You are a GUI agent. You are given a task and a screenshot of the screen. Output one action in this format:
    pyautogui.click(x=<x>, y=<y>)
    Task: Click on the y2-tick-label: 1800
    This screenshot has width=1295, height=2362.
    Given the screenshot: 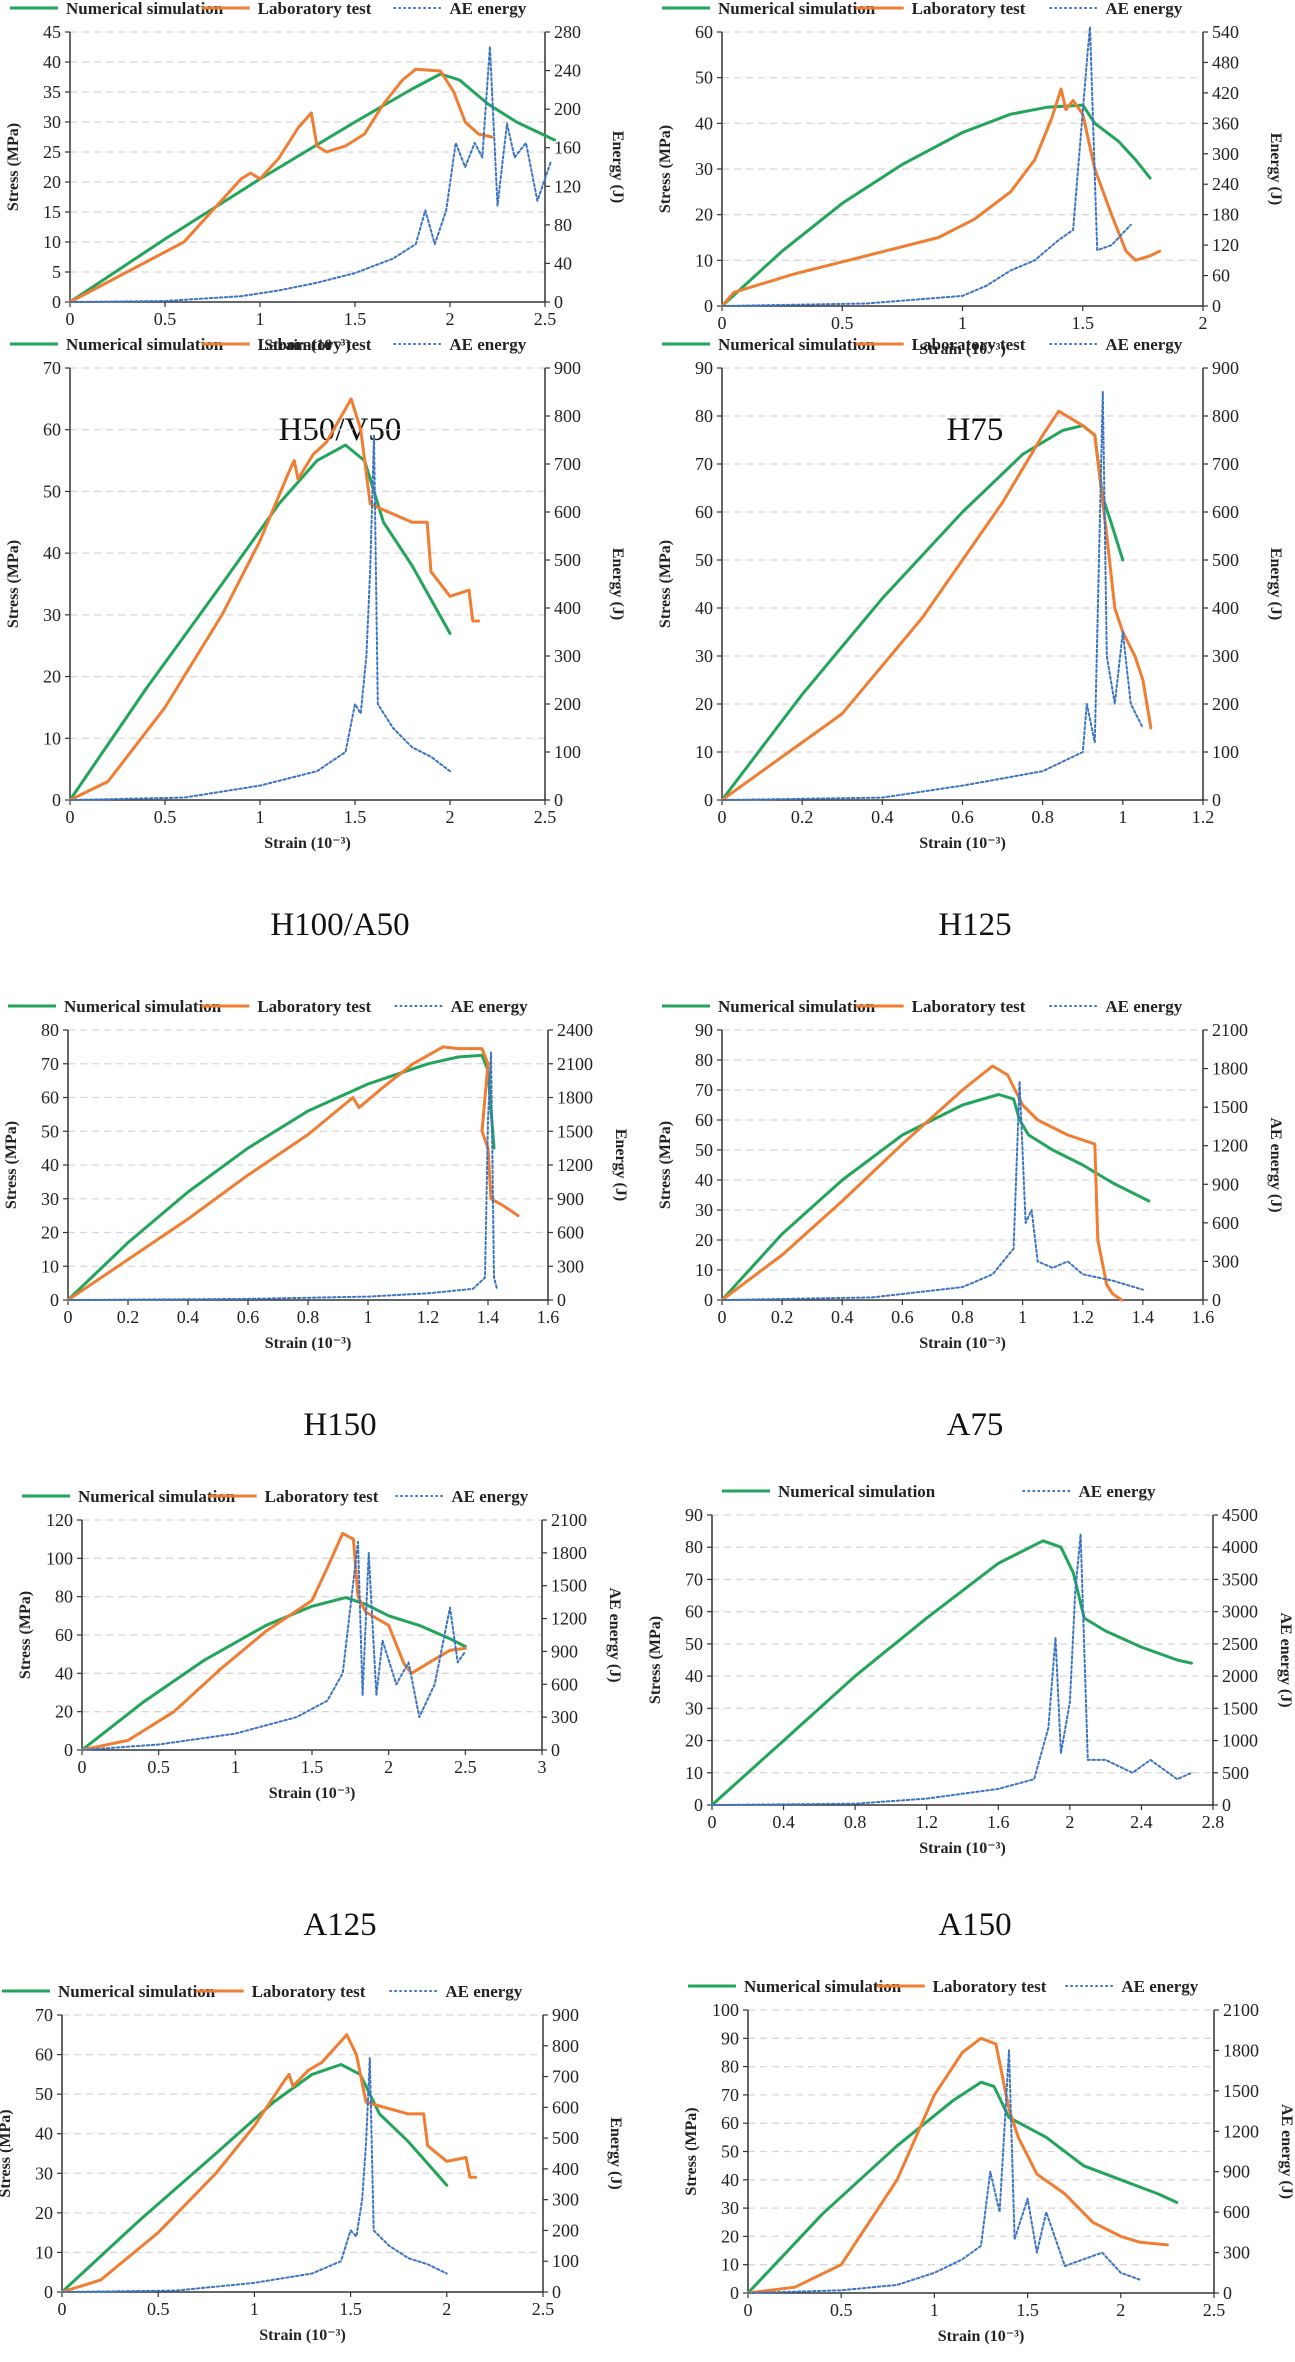 What is the action you would take?
    pyautogui.click(x=569, y=1553)
    